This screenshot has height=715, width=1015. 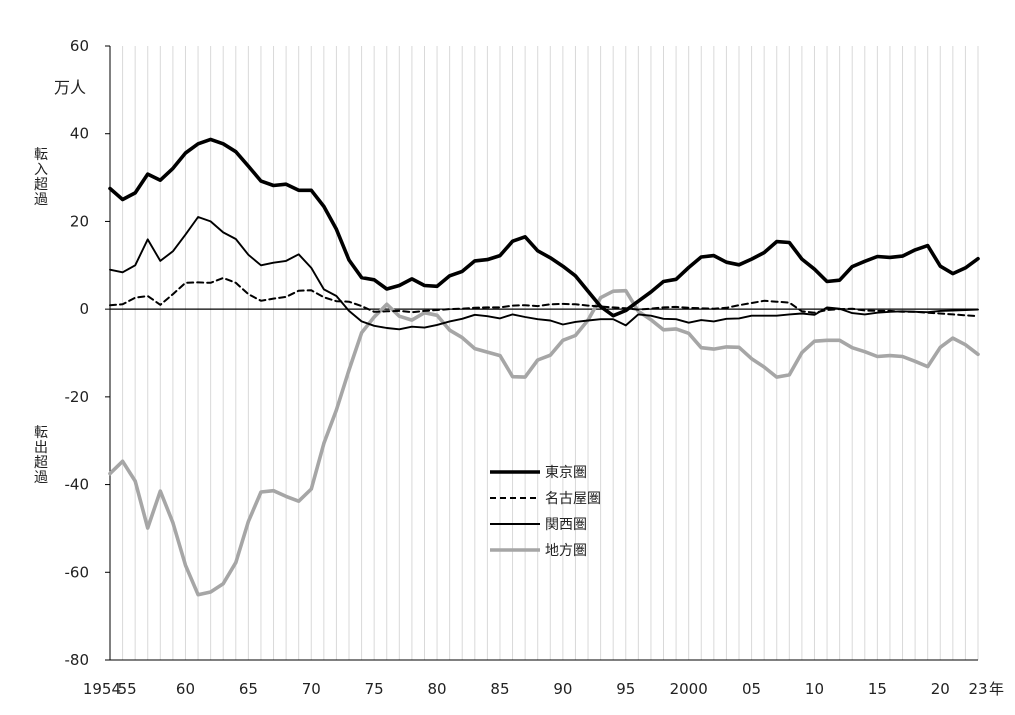 What do you see at coordinates (79, 134) in the screenshot?
I see `y-tick-label: 40` at bounding box center [79, 134].